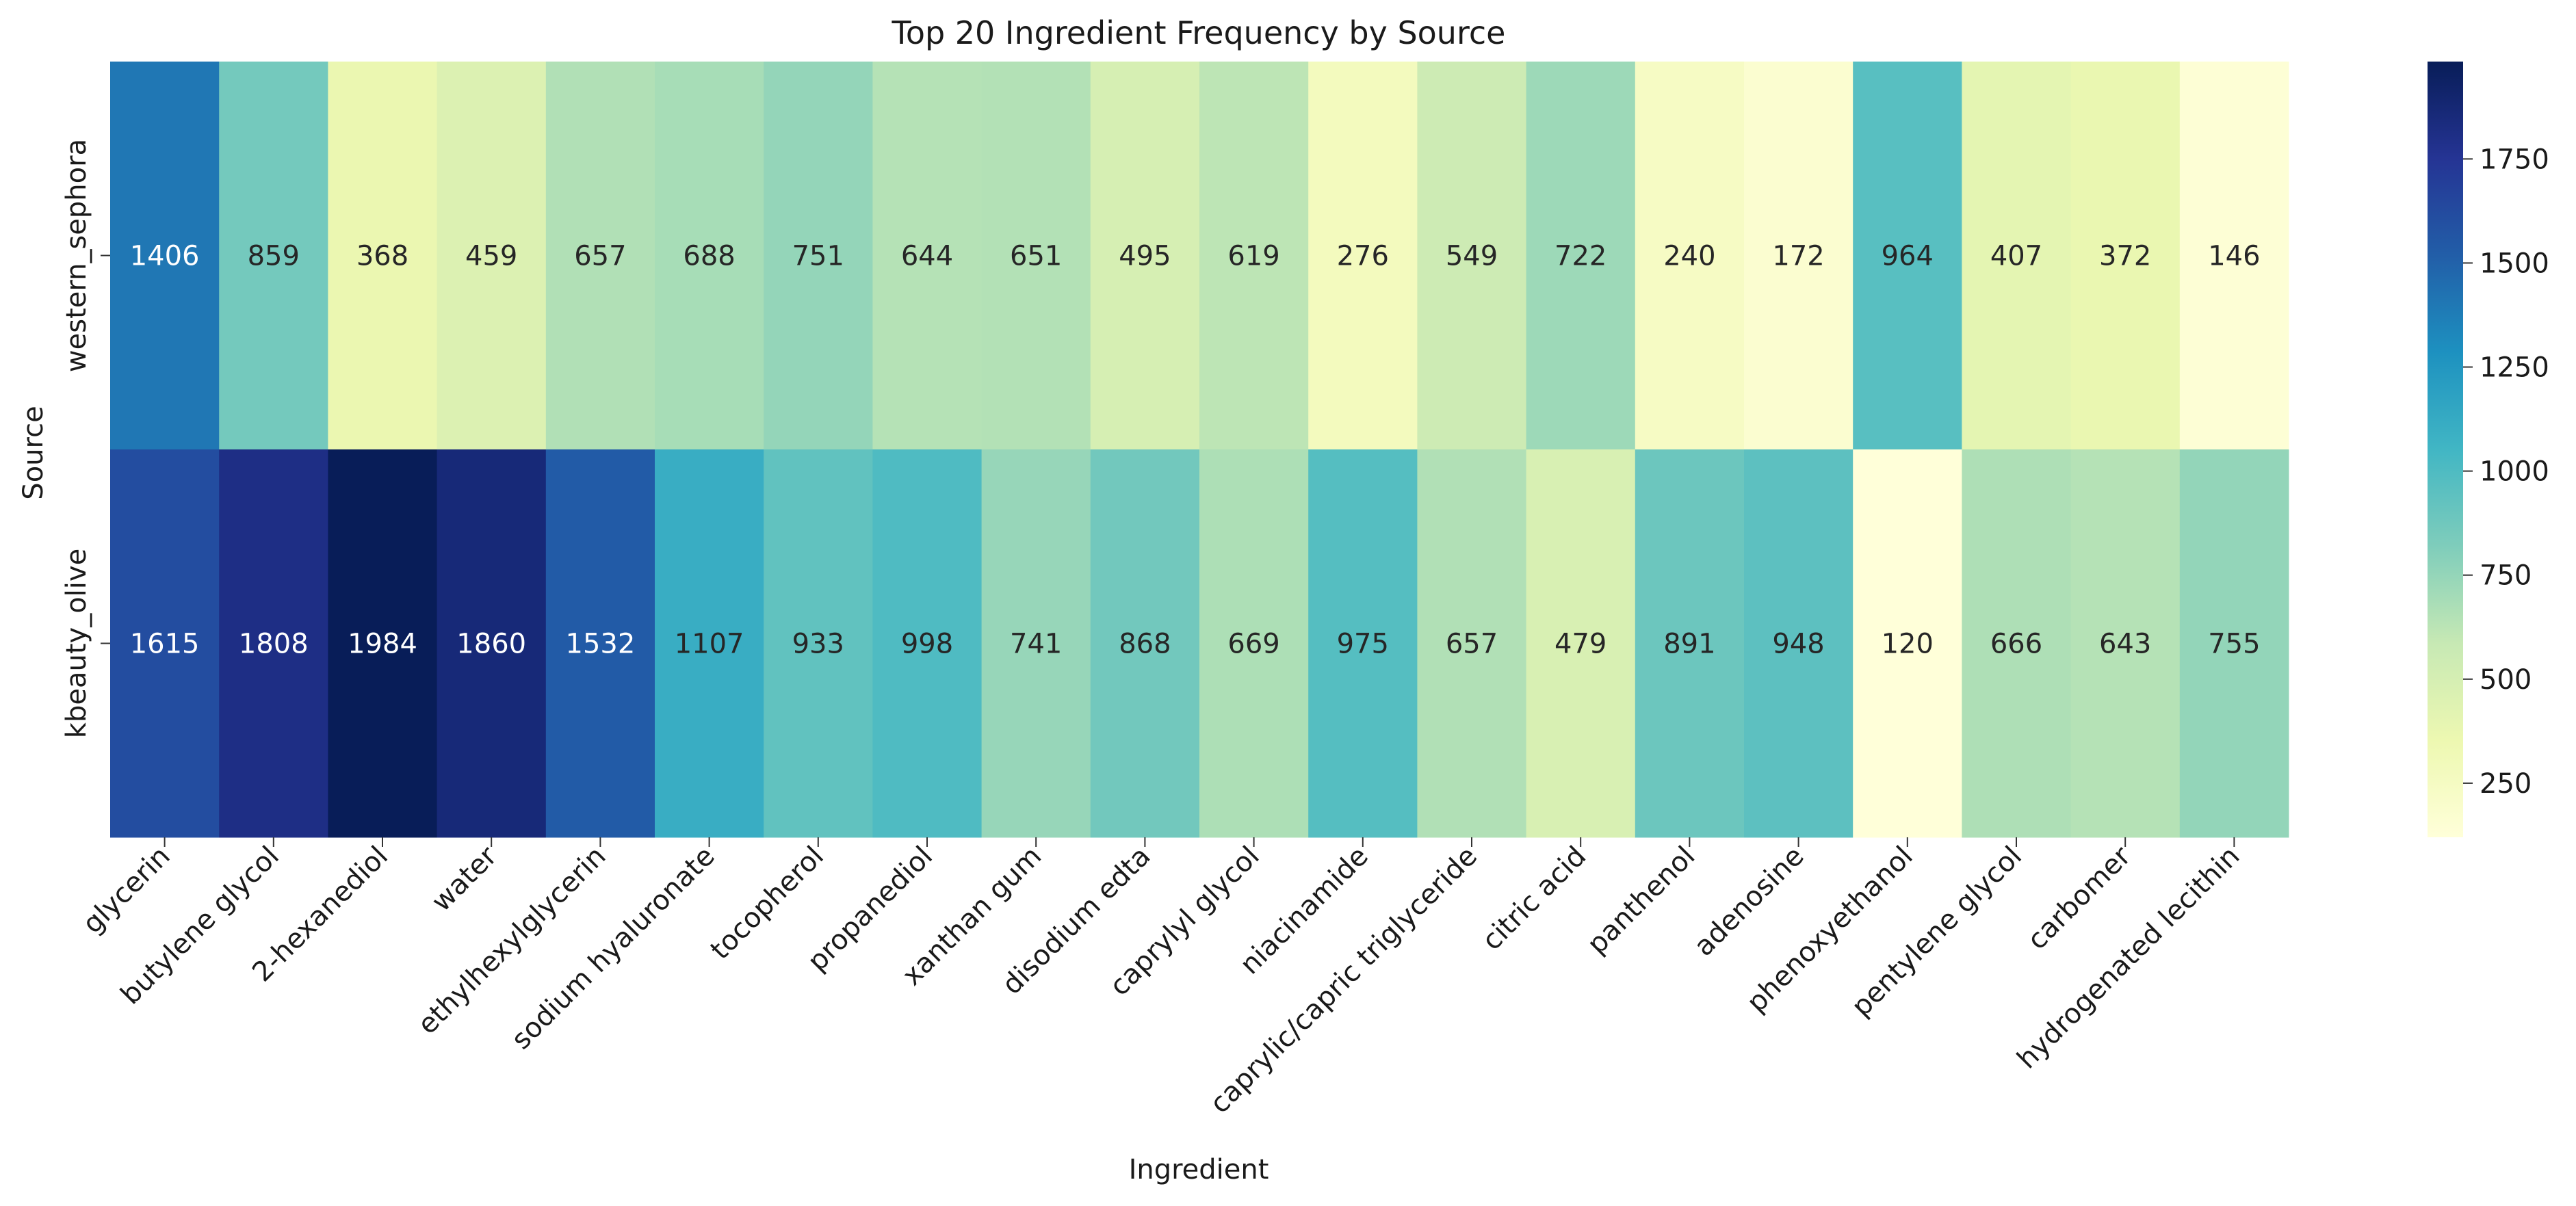 This screenshot has height=1206, width=2576. Describe the element at coordinates (2514, 368) in the screenshot. I see `colorbar-tick-label: 1250` at that location.